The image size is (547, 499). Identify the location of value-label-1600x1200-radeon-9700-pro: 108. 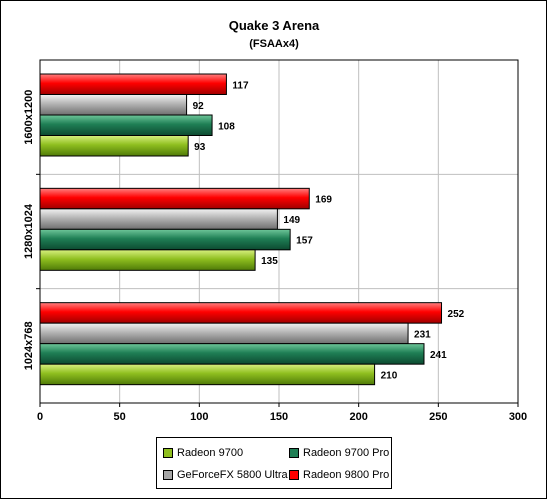
(226, 126).